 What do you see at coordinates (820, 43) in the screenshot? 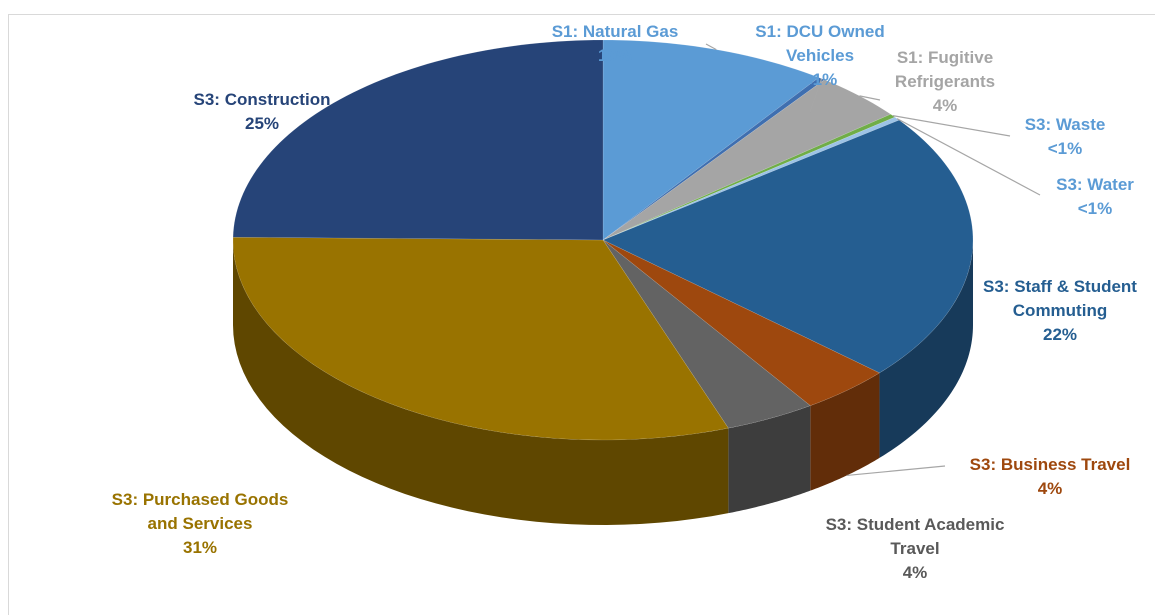
I see `category-label: S1: DCU Owned Vehicles` at bounding box center [820, 43].